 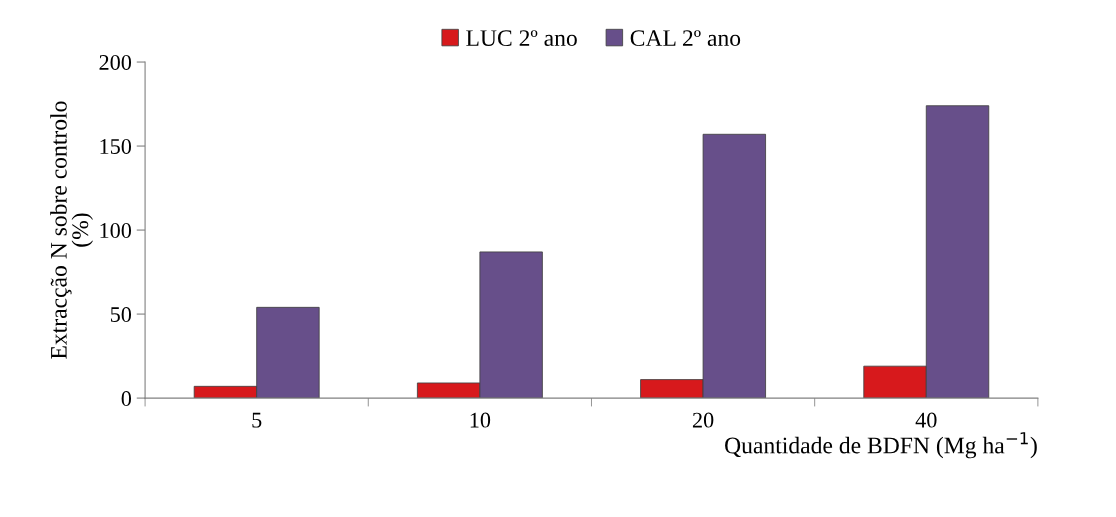 I want to click on x-axis-title: Quantidade de BDFN (Mg ha$^{−1}$), so click(x=881, y=445).